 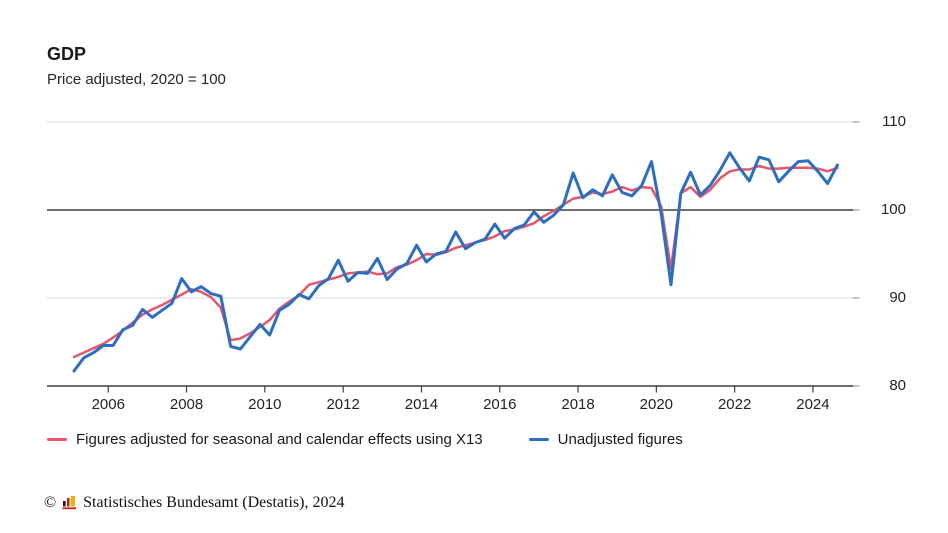 What do you see at coordinates (186, 404) in the screenshot?
I see `x-axis-label-2008: 2008` at bounding box center [186, 404].